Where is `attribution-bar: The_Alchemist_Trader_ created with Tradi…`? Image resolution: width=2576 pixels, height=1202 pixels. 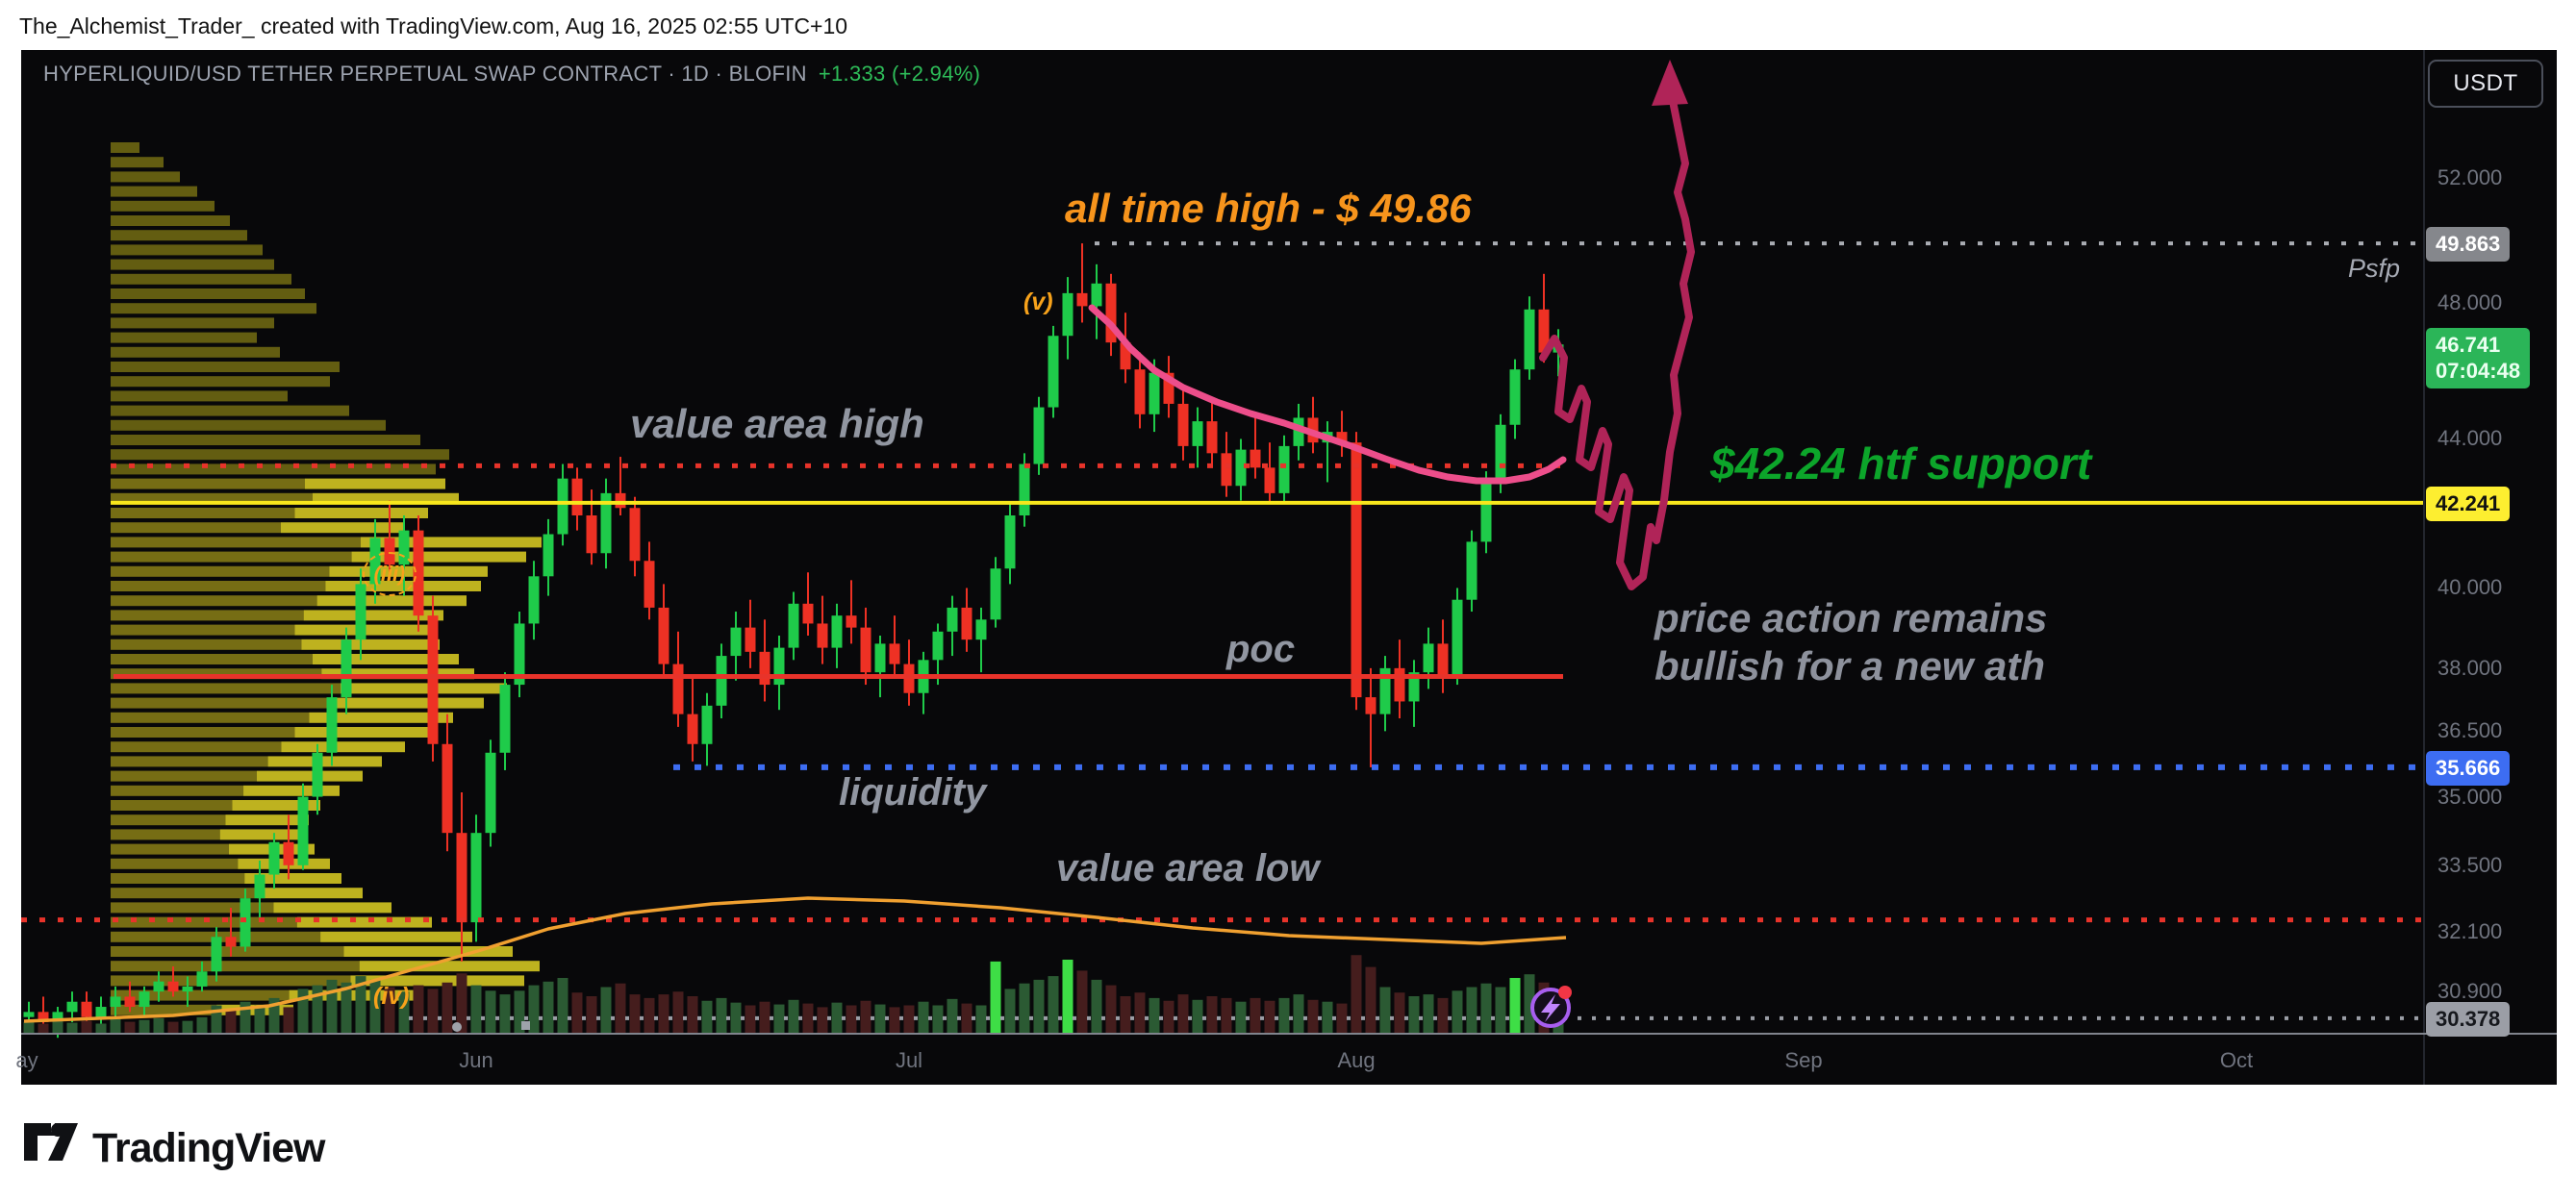 attribution-bar: The_Alchemist_Trader_ created with Tradi… is located at coordinates (1288, 25).